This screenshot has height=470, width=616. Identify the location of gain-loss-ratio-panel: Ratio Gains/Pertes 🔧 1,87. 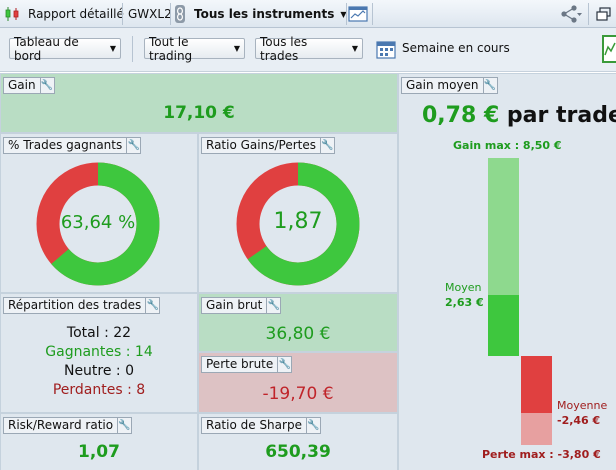
(298, 213).